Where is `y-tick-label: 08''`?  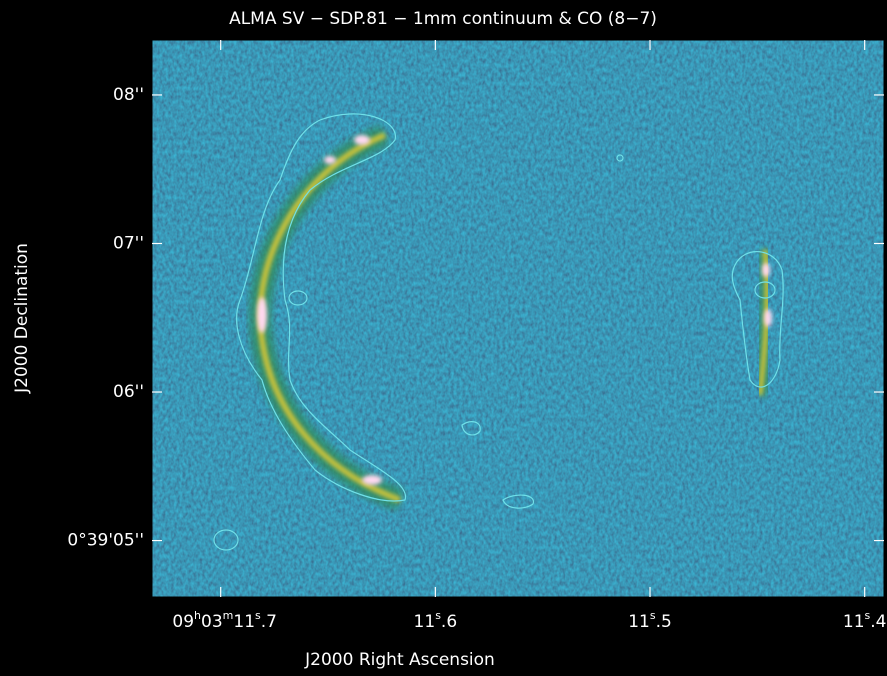 y-tick-label: 08'' is located at coordinates (128, 95).